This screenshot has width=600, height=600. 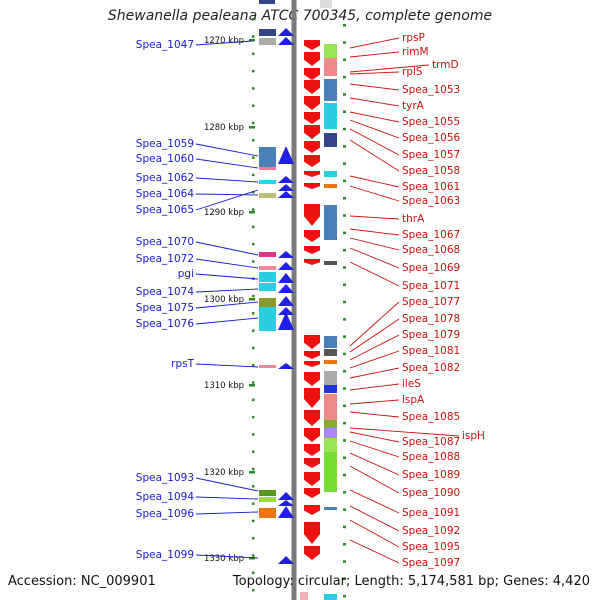 What do you see at coordinates (431, 475) in the screenshot?
I see `gene-label-right: Spea_1089` at bounding box center [431, 475].